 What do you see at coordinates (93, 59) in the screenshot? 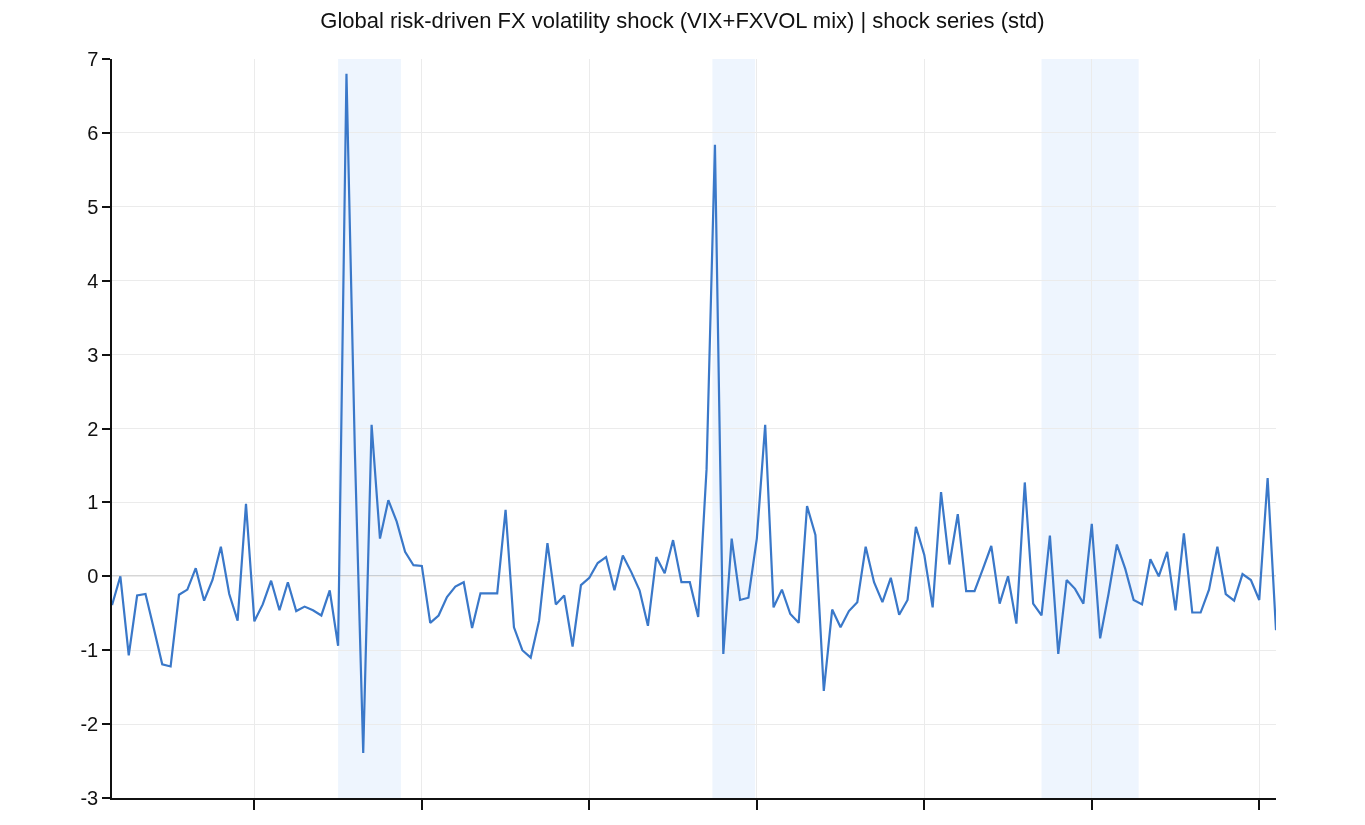
I see `y-tick-label: 7` at bounding box center [93, 59].